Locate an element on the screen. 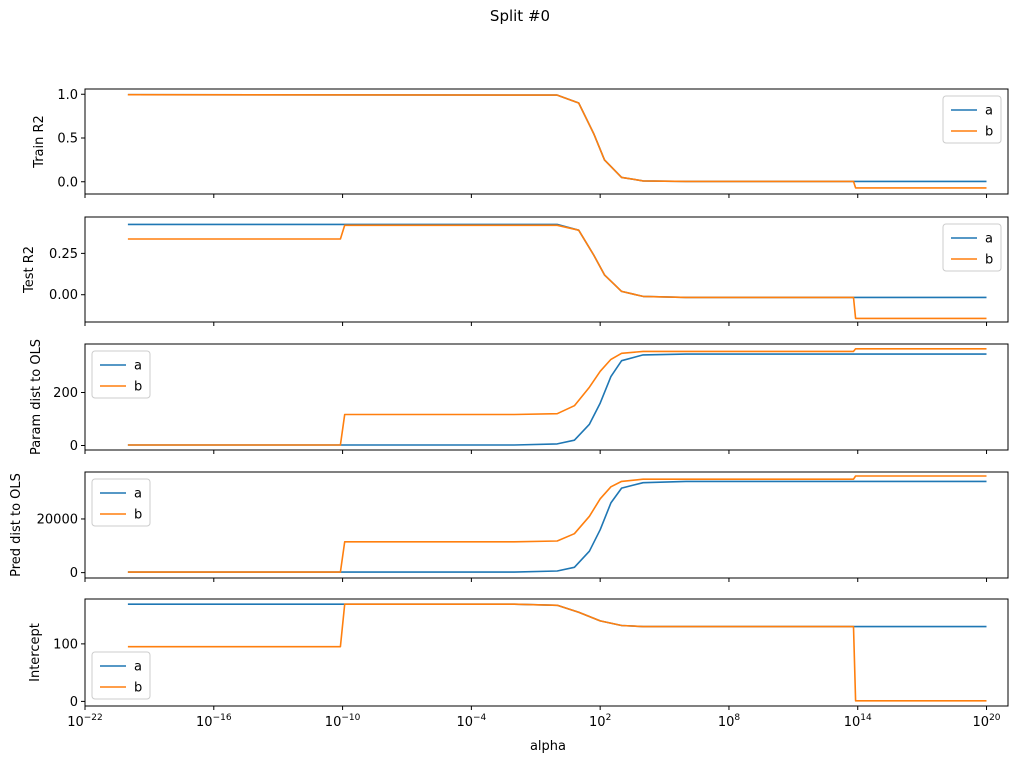  y-axis-label: Pred dist to OLS is located at coordinates (16, 525).